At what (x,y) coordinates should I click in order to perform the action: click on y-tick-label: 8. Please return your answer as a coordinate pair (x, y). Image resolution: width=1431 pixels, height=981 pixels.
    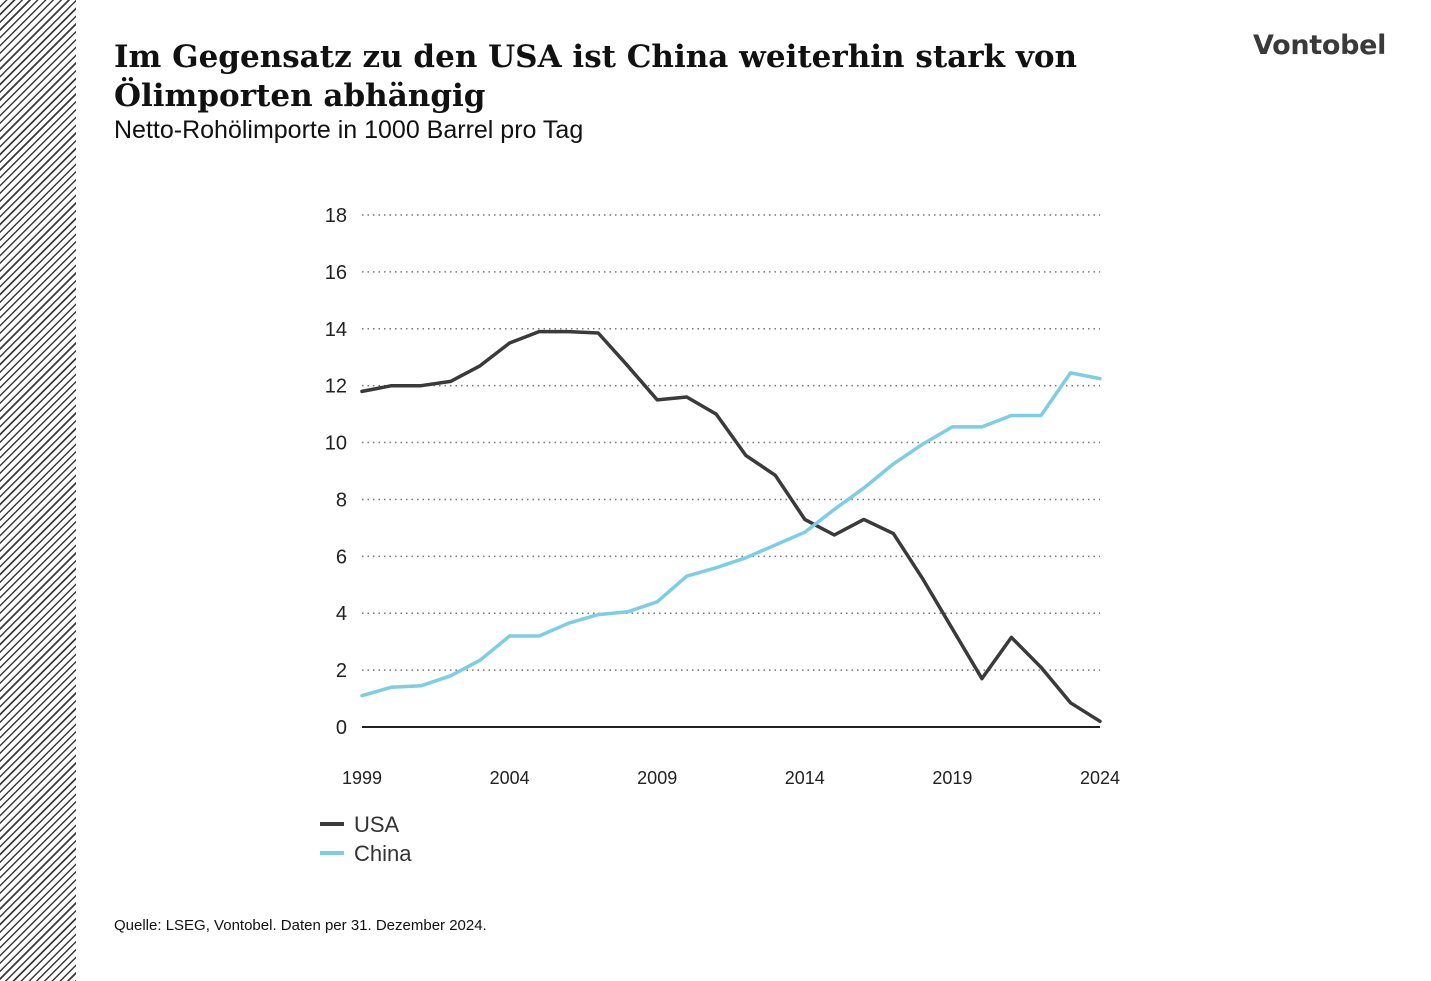
    Looking at the image, I should click on (341, 500).